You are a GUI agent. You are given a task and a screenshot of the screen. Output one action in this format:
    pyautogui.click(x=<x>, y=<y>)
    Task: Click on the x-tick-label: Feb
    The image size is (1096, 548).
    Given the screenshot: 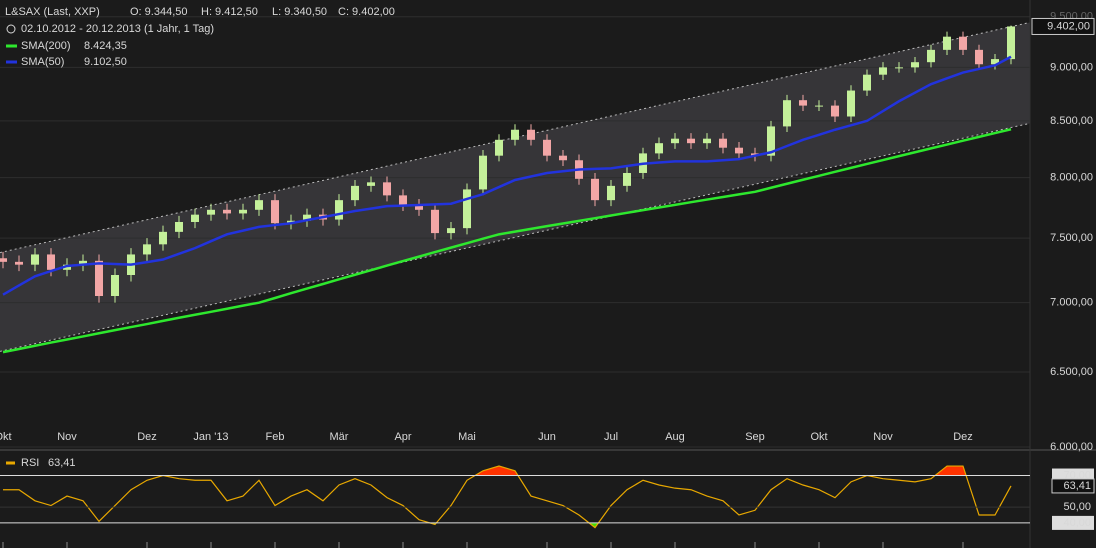 What is the action you would take?
    pyautogui.click(x=275, y=437)
    